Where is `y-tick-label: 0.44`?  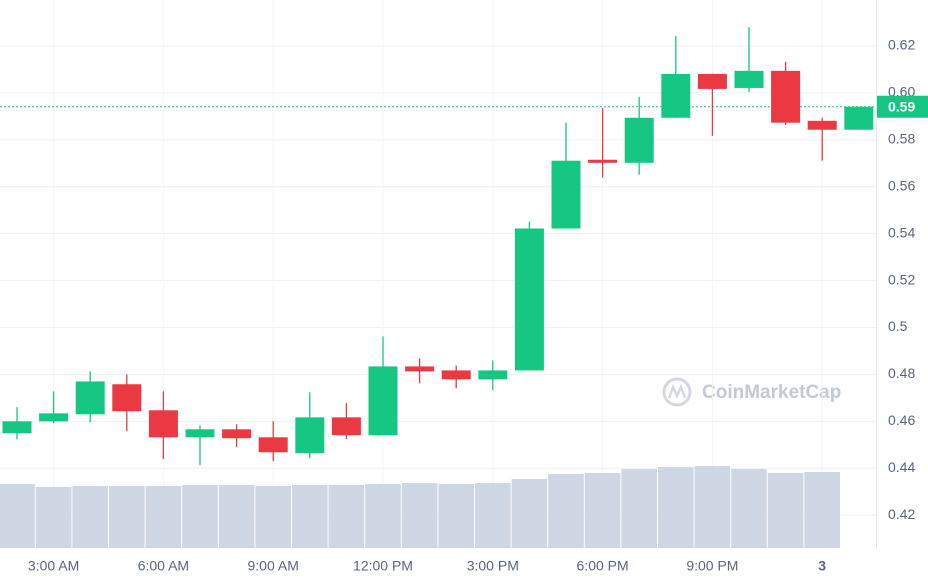
y-tick-label: 0.44 is located at coordinates (901, 467).